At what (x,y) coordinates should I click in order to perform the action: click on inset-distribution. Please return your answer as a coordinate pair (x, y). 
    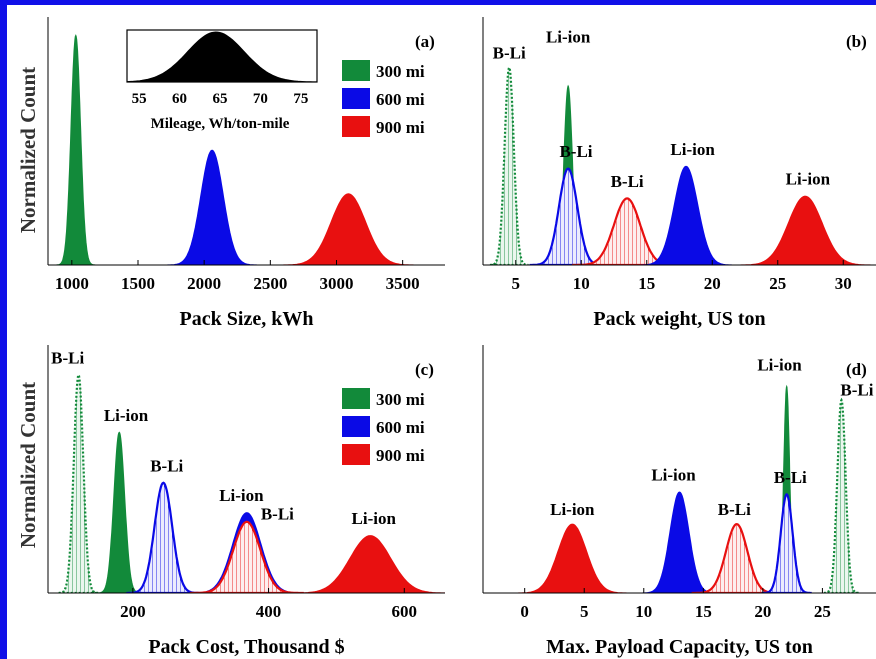
    Looking at the image, I should click on (222, 57).